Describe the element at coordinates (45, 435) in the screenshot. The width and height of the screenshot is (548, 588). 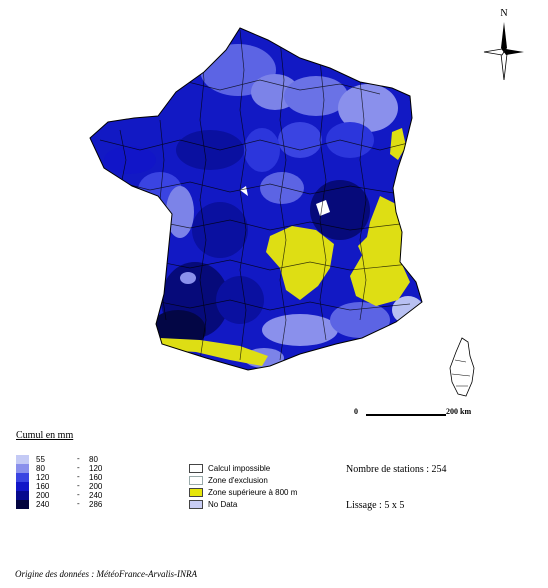
I see `legend-title: Cumul en mm` at that location.